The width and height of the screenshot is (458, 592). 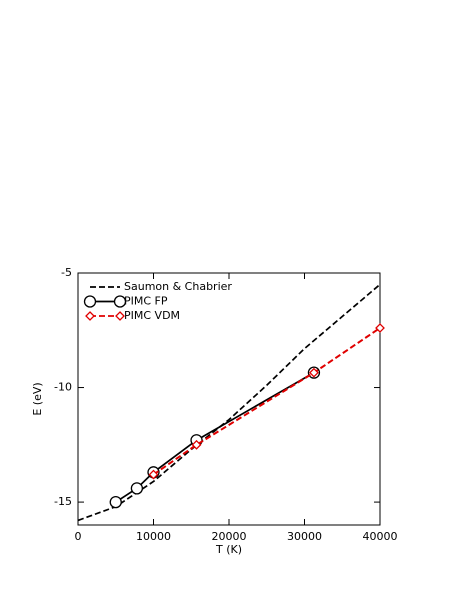 I want to click on legend-label: PIMC FP, so click(x=146, y=301).